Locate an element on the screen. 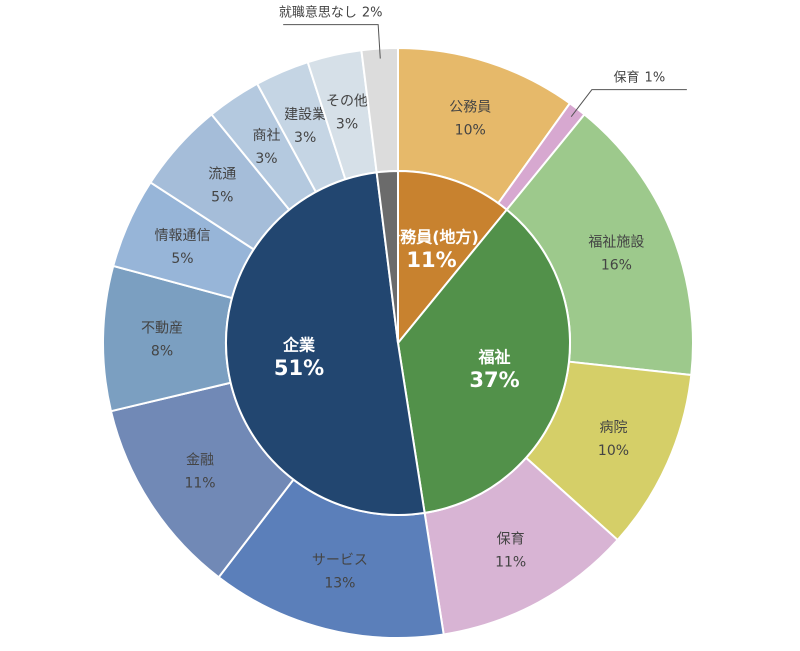  category-label: 就職意思なし is located at coordinates (318, 12).